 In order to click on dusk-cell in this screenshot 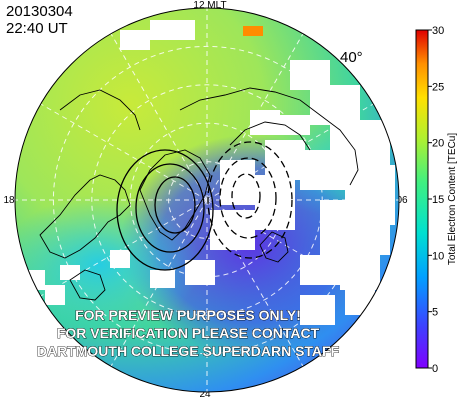, I will do `click(165, 210)`.